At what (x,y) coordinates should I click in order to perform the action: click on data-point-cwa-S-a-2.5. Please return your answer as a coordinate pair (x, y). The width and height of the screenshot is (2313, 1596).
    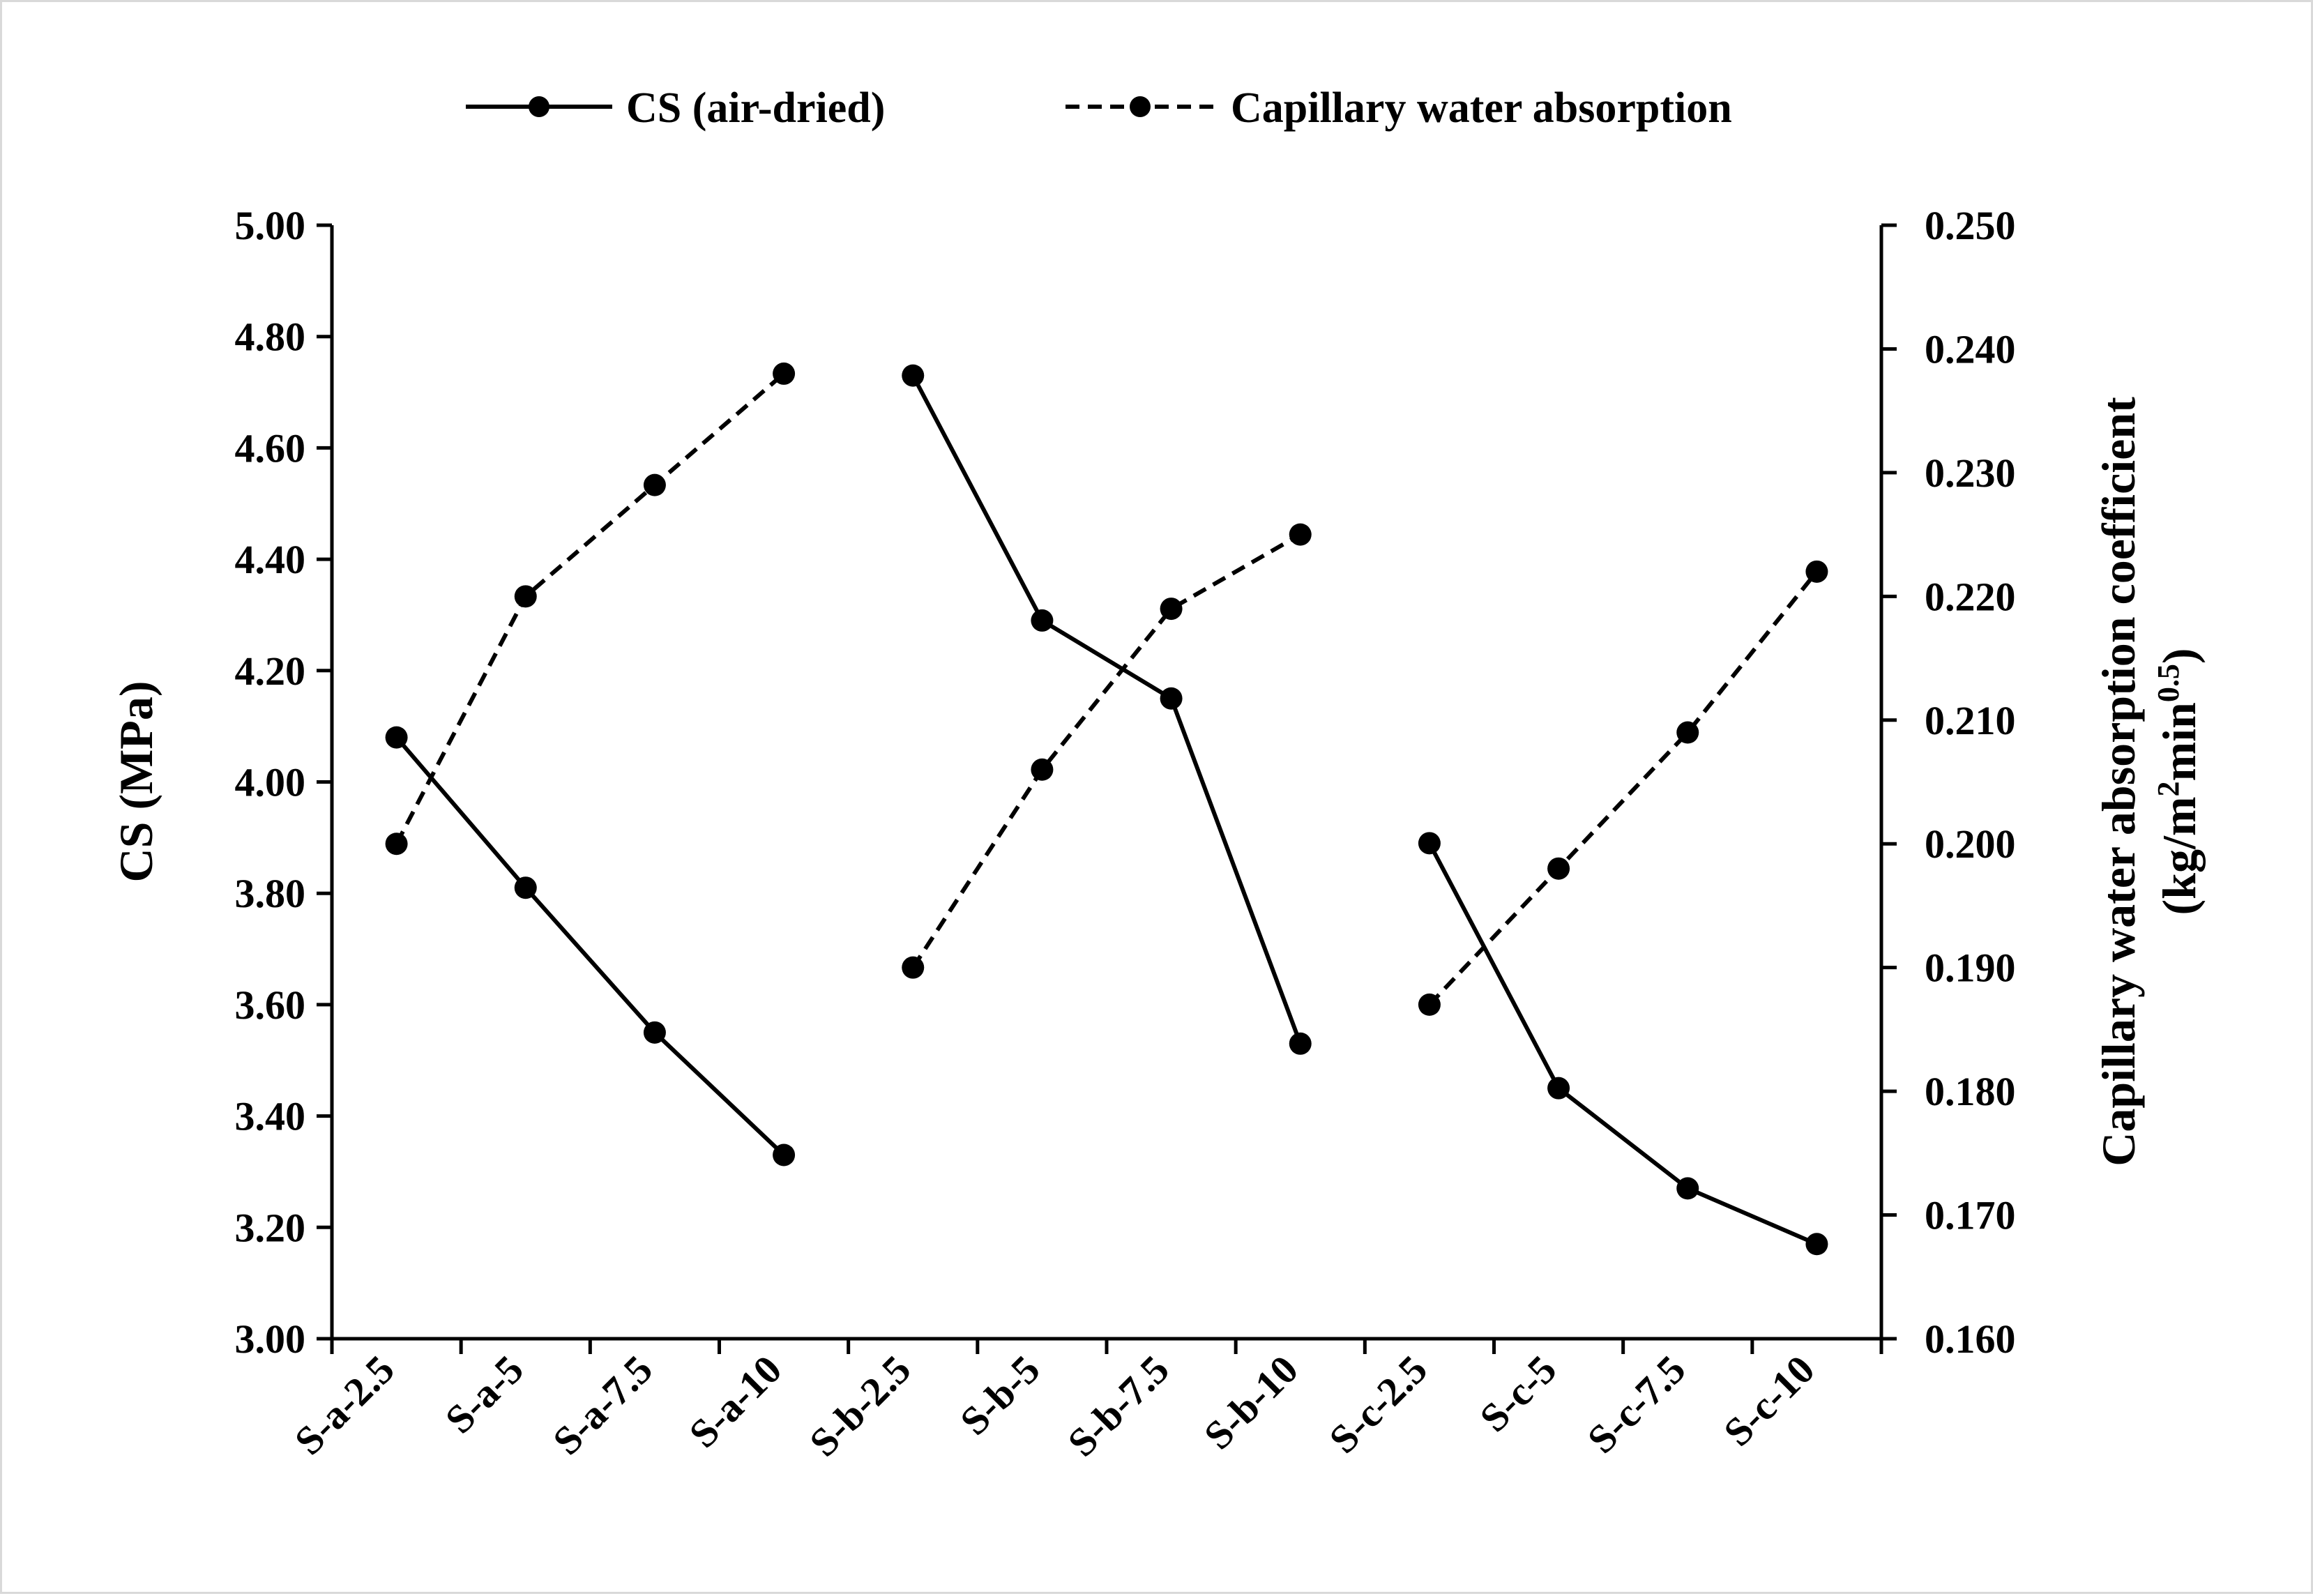
    Looking at the image, I should click on (397, 844).